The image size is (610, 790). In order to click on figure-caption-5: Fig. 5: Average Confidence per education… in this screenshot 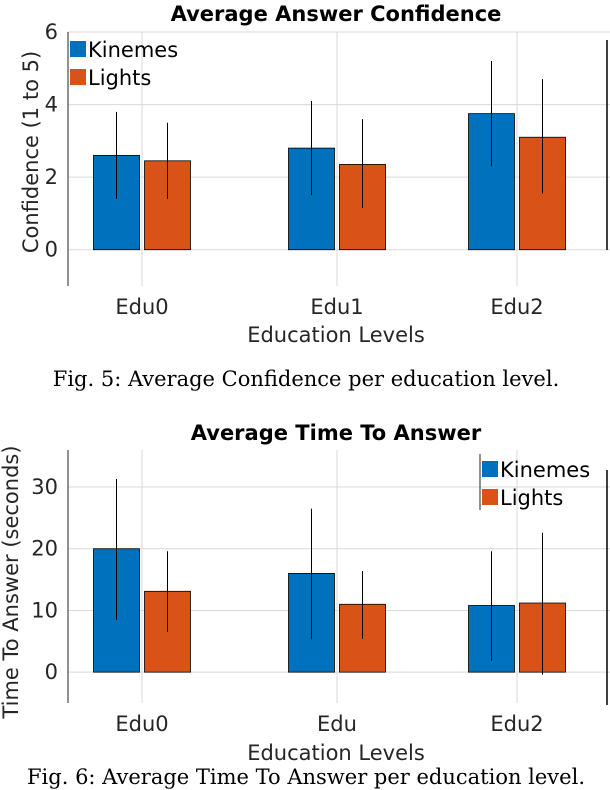, I will do `click(306, 379)`.